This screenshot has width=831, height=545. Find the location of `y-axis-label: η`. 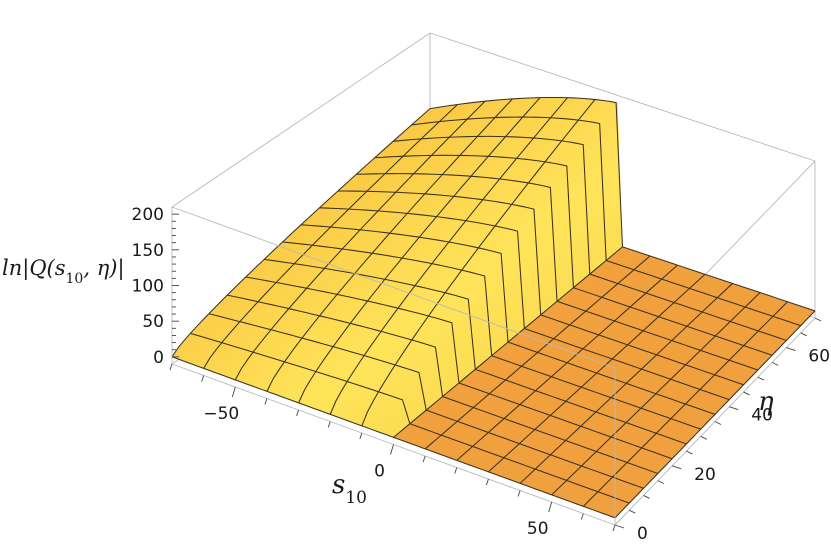

y-axis-label: η is located at coordinates (766, 402).